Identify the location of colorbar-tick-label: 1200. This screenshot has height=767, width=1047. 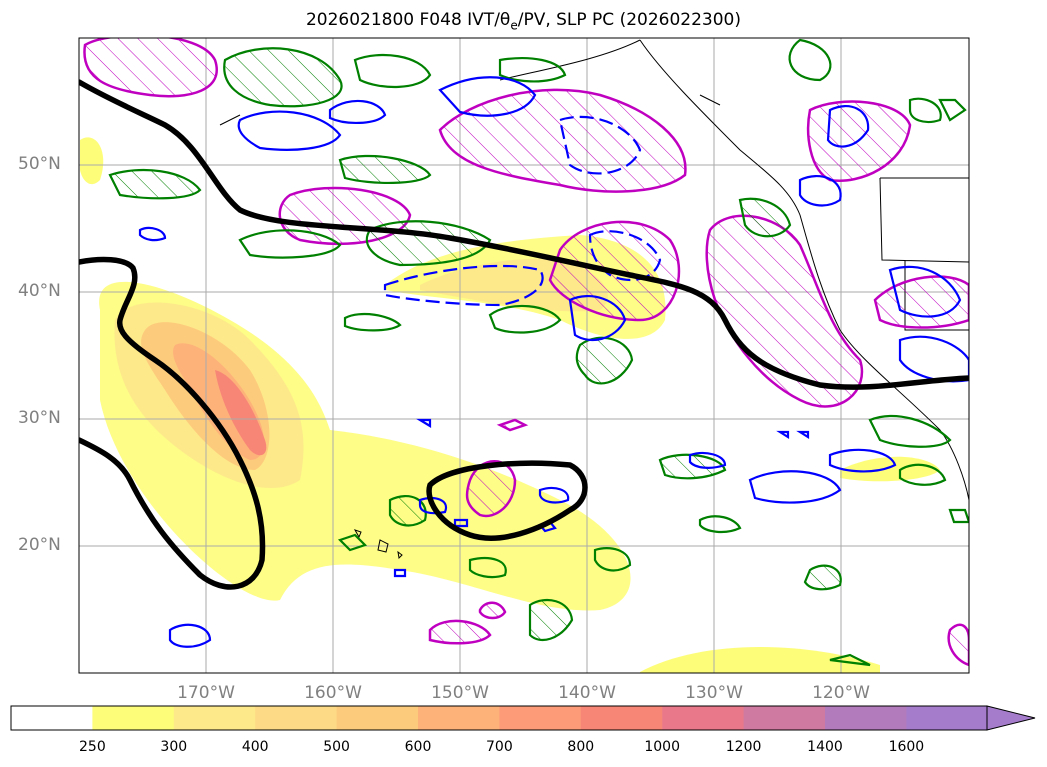
(743, 747).